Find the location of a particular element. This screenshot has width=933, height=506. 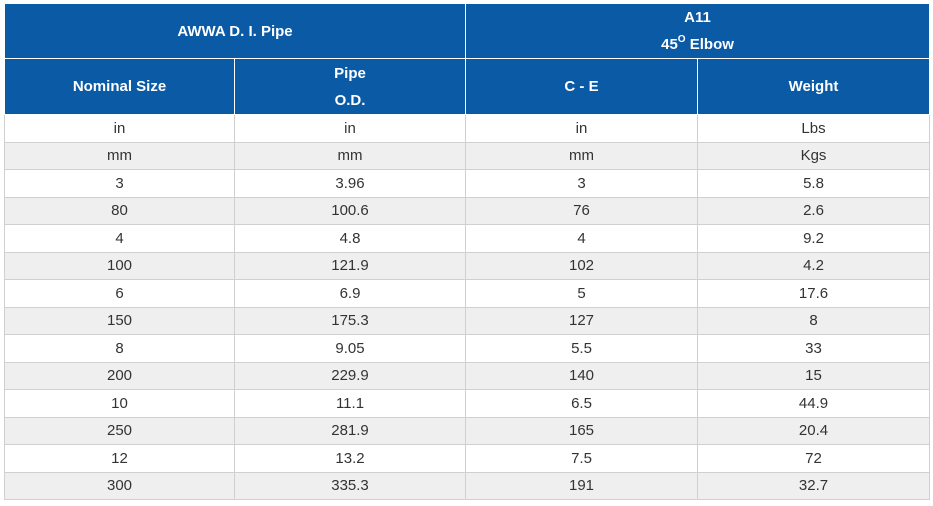

weight-cell: 33 is located at coordinates (814, 348).